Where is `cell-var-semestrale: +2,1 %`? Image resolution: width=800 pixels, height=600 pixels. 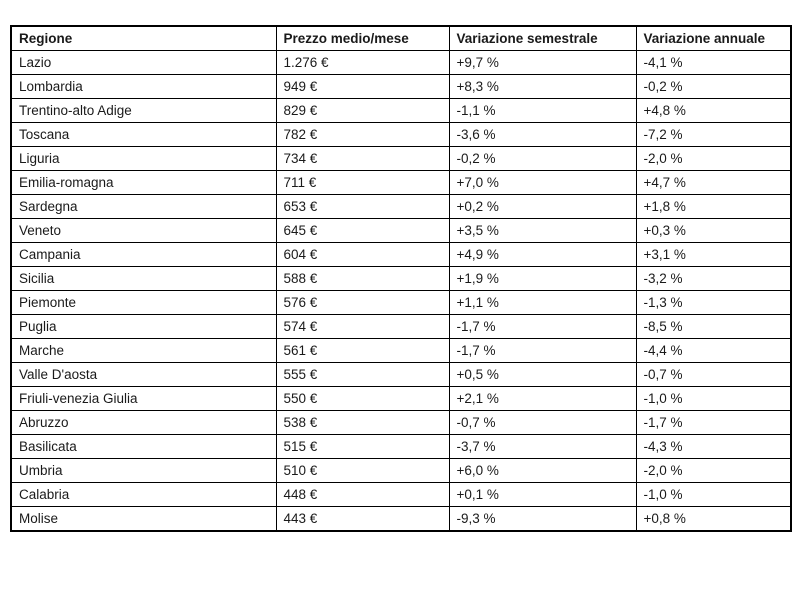 cell-var-semestrale: +2,1 % is located at coordinates (542, 398).